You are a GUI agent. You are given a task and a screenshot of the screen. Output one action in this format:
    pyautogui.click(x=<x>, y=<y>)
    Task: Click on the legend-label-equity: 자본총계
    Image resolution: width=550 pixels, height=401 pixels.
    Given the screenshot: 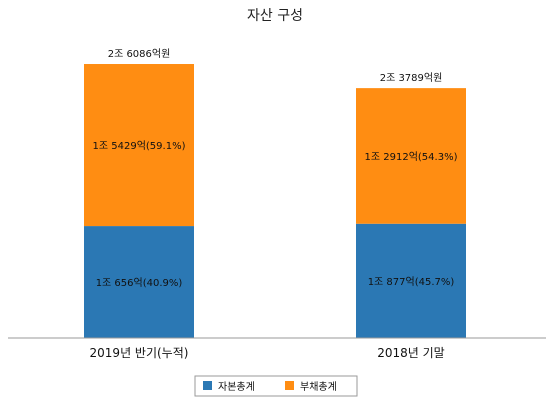 What is the action you would take?
    pyautogui.click(x=236, y=387)
    